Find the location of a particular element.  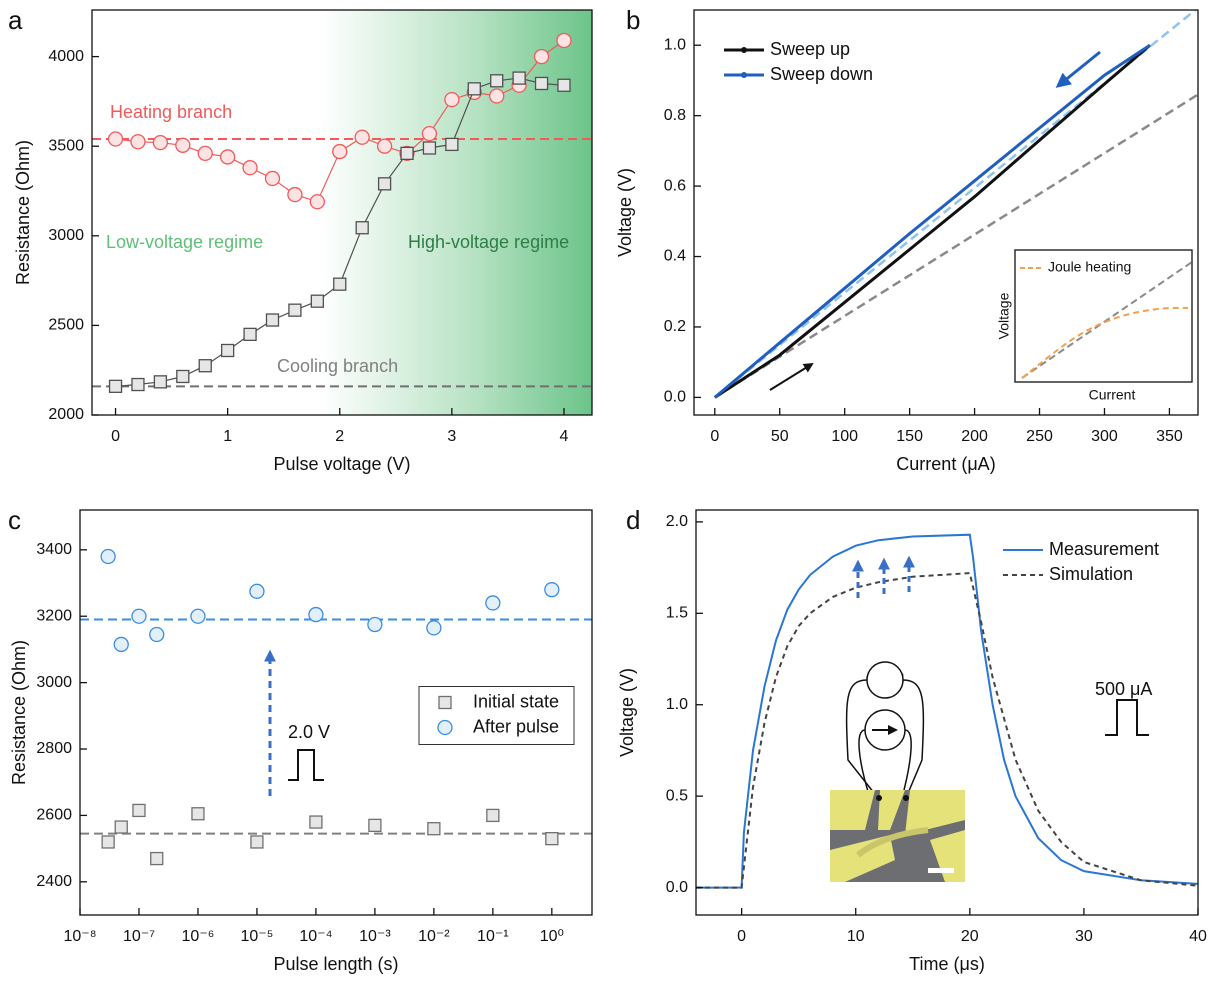

panel-label: c is located at coordinates (14, 520).